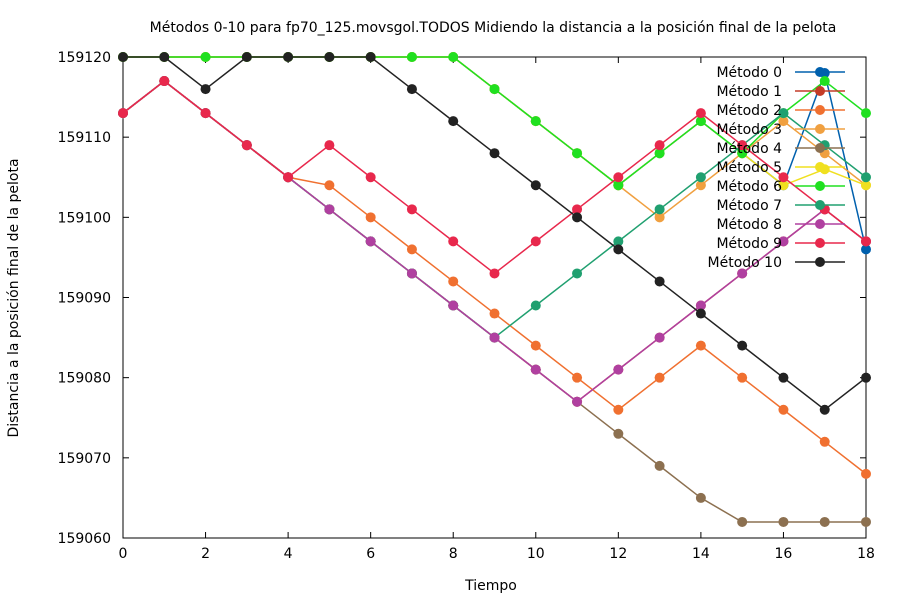 The height and width of the screenshot is (604, 900). Describe the element at coordinates (780, 225) in the screenshot. I see `legend-item: Método 8` at that location.